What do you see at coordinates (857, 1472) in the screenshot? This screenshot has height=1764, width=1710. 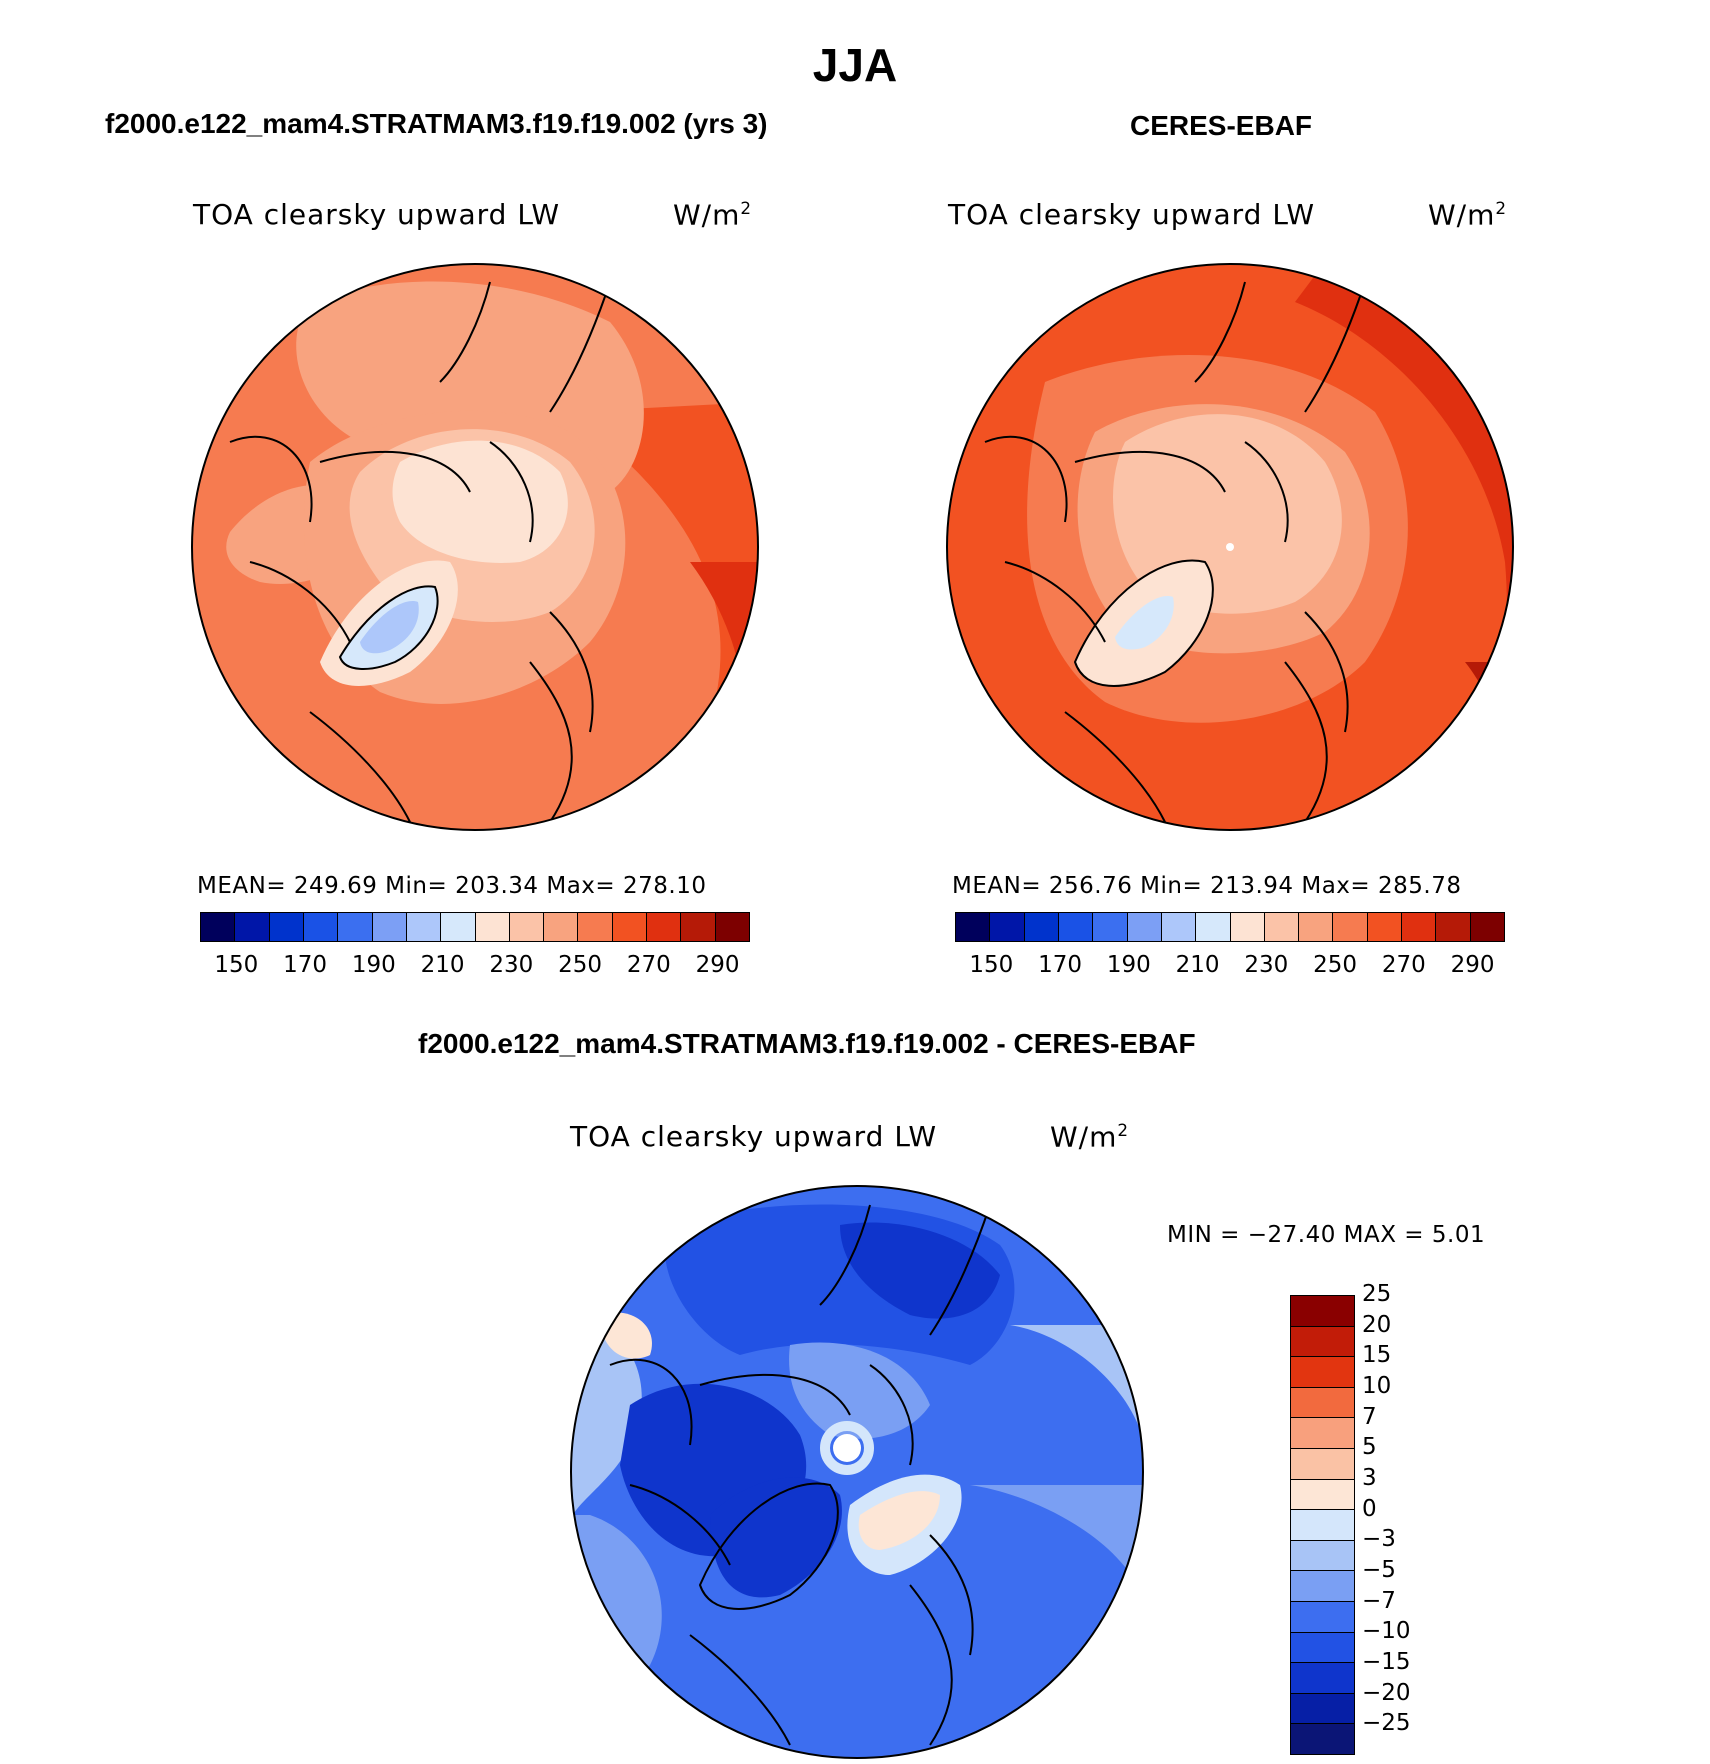 I see `diff-polar-map` at bounding box center [857, 1472].